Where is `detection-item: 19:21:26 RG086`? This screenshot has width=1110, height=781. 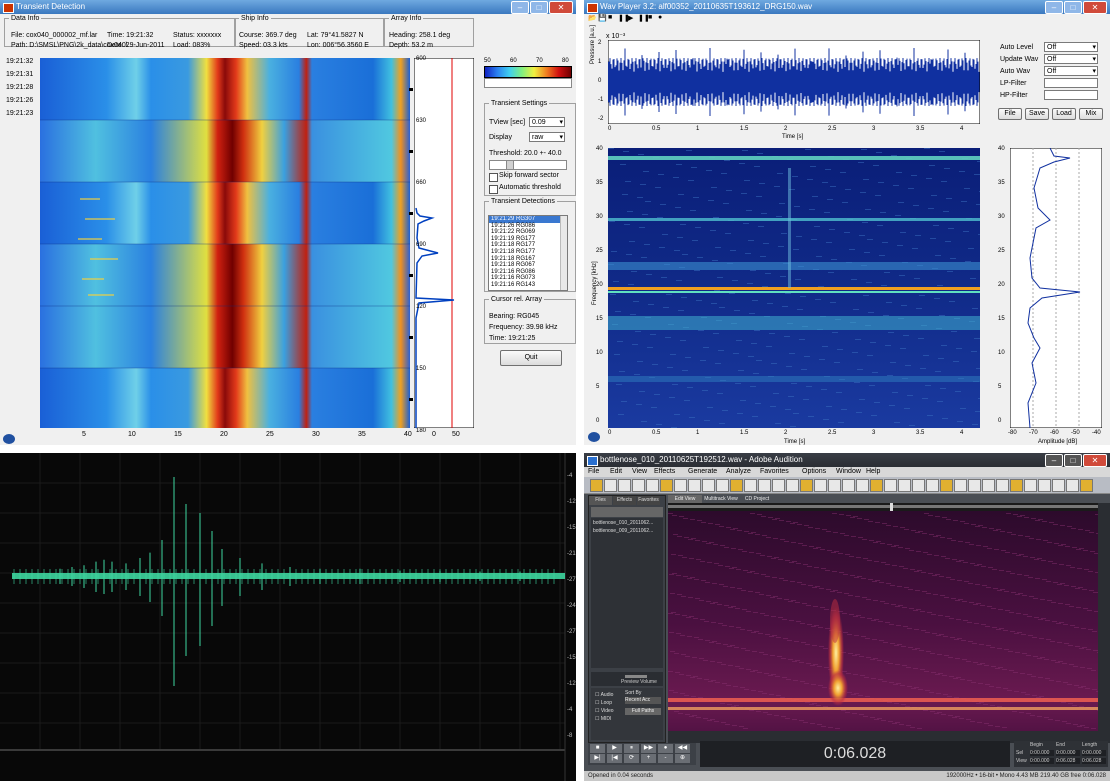
detection-item: 19:21:26 RG086 is located at coordinates (513, 225).